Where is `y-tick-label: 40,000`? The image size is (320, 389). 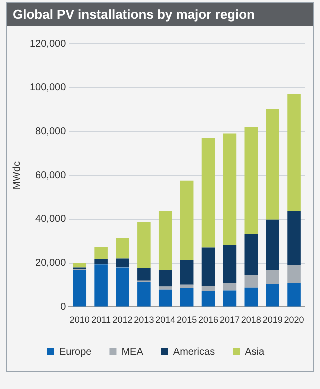
y-tick-label: 40,000 is located at coordinates (51, 220).